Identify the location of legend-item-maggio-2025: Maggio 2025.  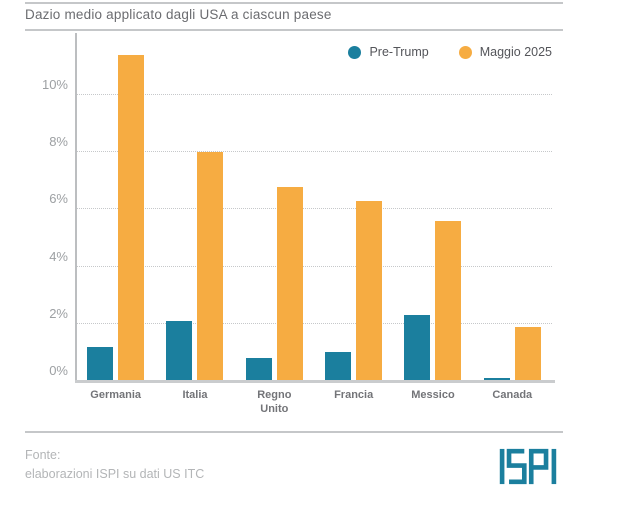
(505, 52).